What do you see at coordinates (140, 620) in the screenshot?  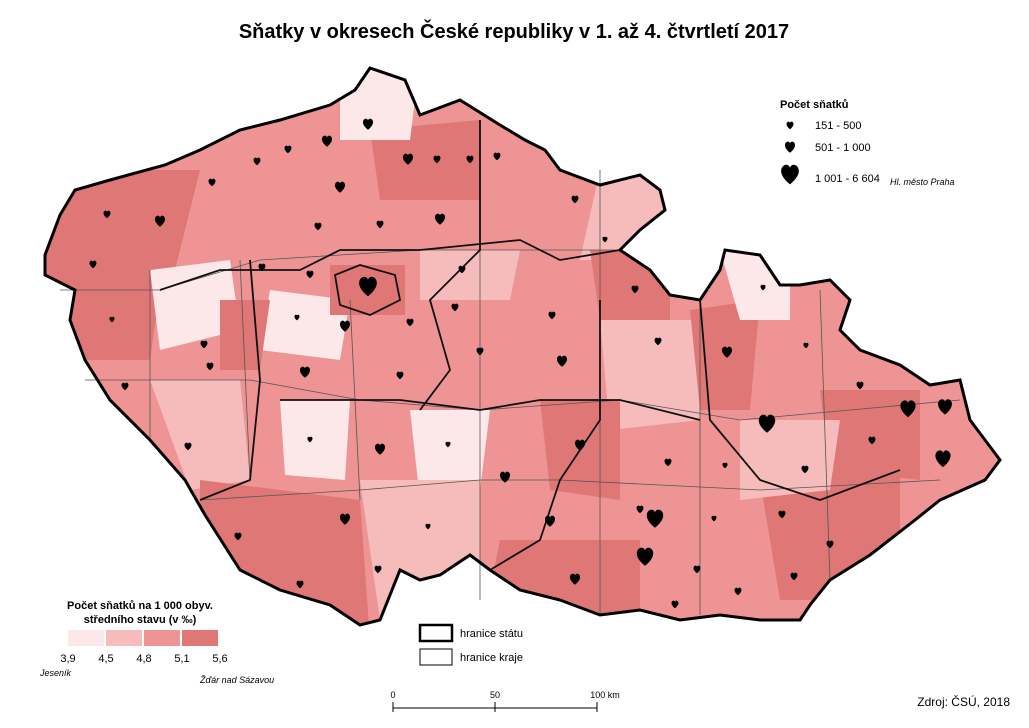 I see `color-legend-title: středního stavu (v ‰)` at bounding box center [140, 620].